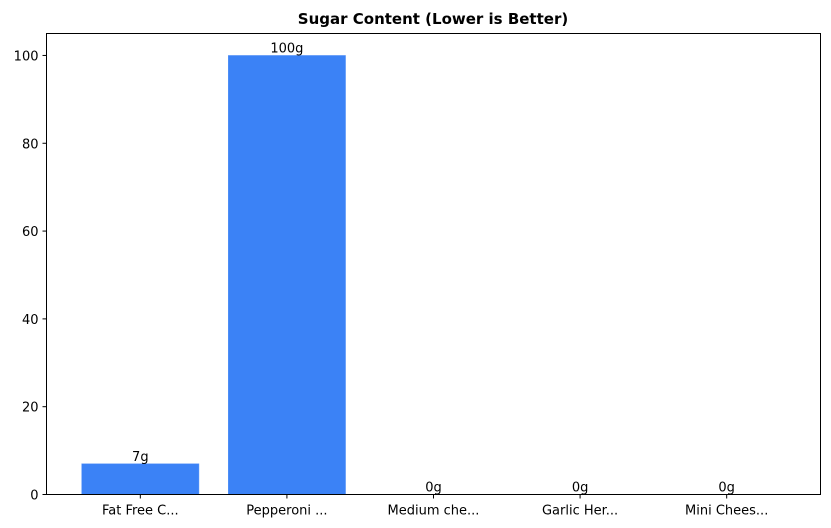 The width and height of the screenshot is (831, 528). I want to click on y-tick-label: 100, so click(26, 56).